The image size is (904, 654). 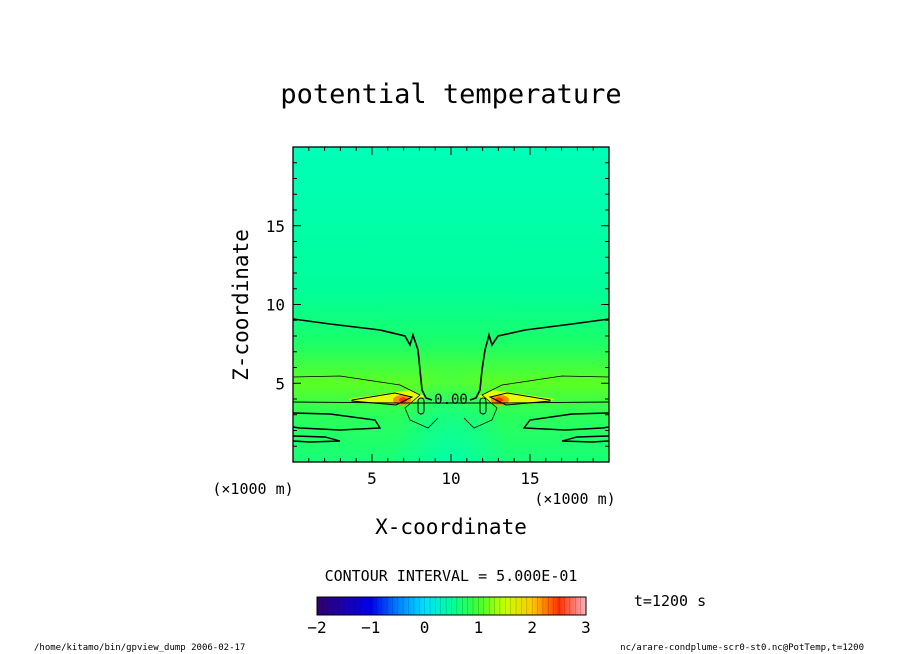 I want to click on y-axis-tick-labels: 5 10 15, so click(x=275, y=305).